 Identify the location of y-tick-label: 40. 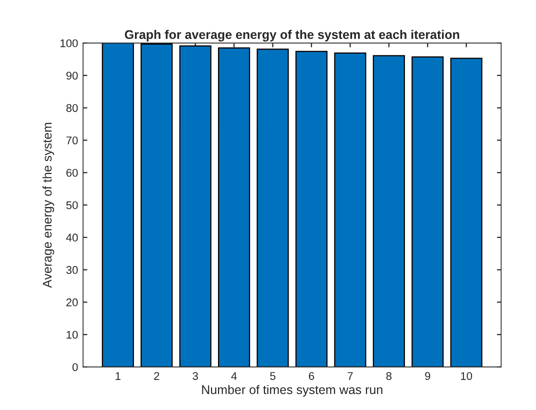
(72, 238).